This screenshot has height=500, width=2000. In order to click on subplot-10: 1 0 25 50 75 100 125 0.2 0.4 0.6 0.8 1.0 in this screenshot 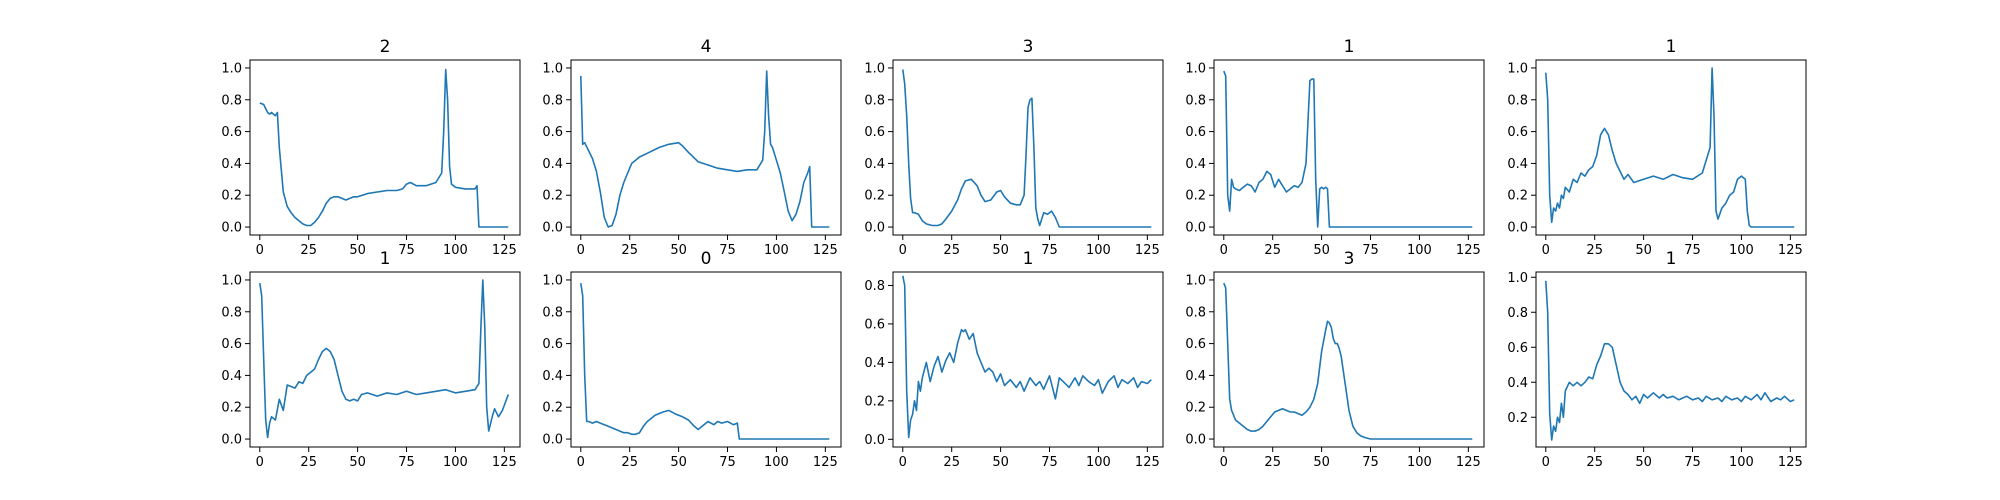, I will do `click(1657, 359)`.